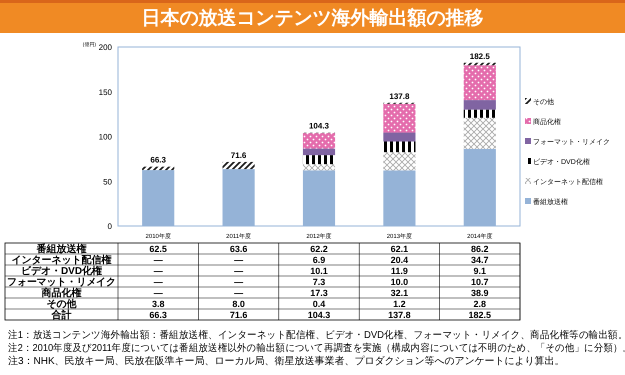  What do you see at coordinates (399, 271) in the screenshot?
I see `data-label: 11.9` at bounding box center [399, 271].